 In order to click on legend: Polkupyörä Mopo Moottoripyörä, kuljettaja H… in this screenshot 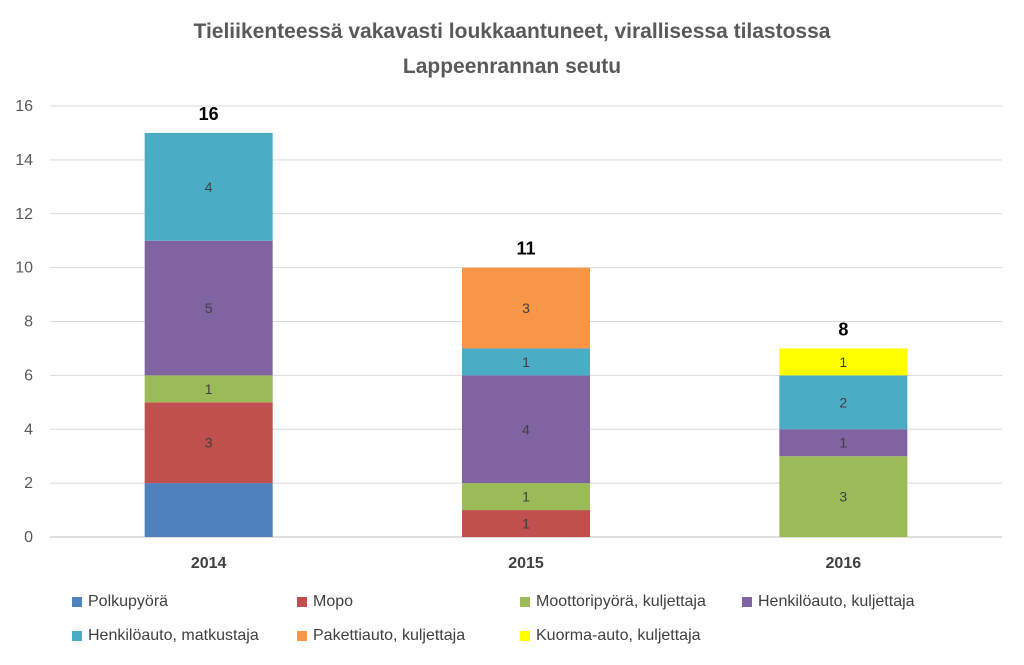, I will do `click(512, 625)`.